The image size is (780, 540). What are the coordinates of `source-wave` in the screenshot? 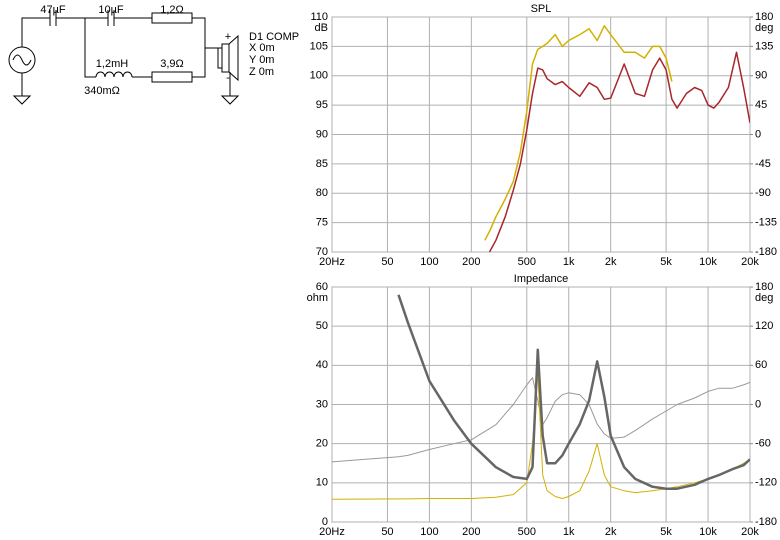 It's located at (22, 60).